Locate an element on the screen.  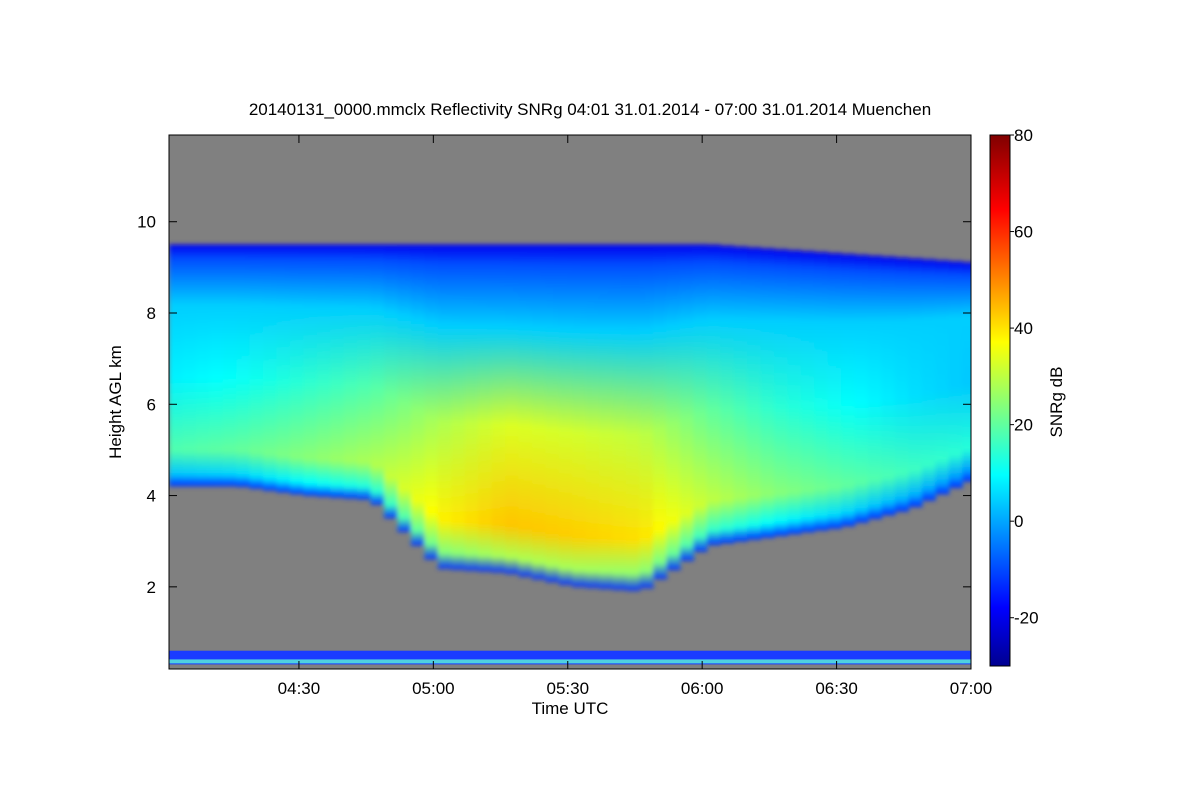
x-tick-label: 06:30 is located at coordinates (836, 688).